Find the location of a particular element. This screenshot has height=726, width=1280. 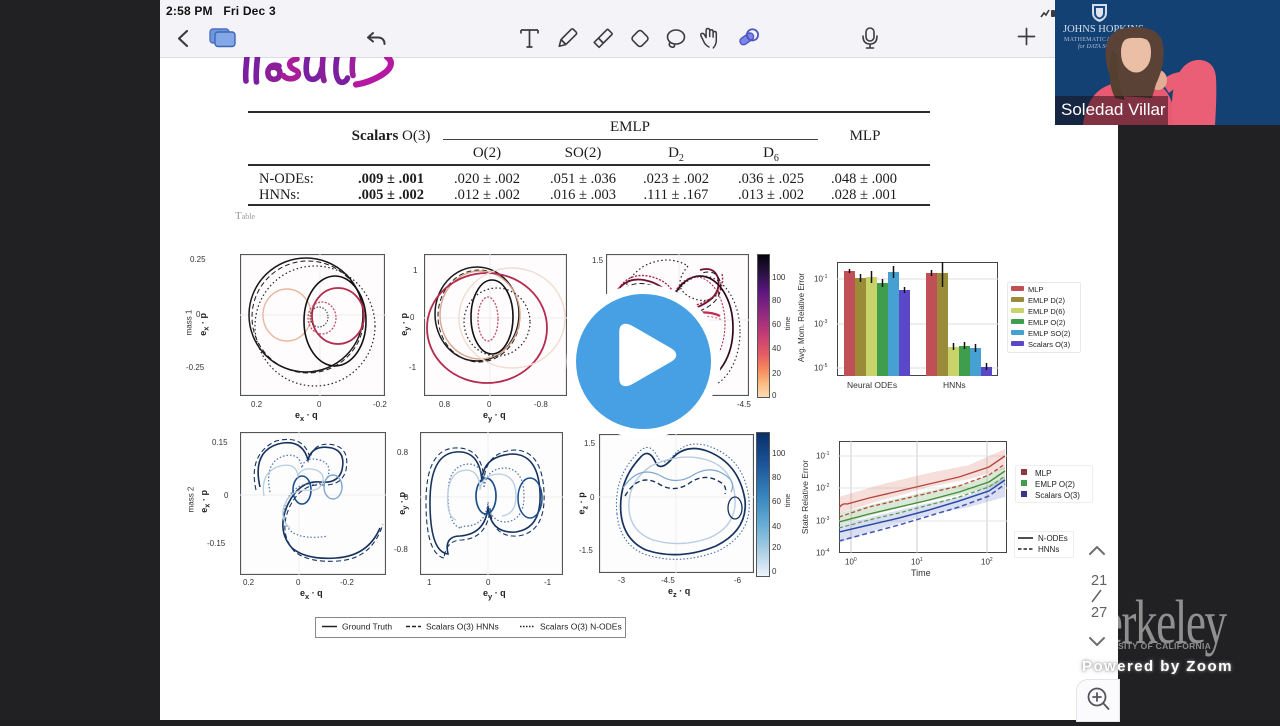

svg-text: 27 is located at coordinates (1099, 613).